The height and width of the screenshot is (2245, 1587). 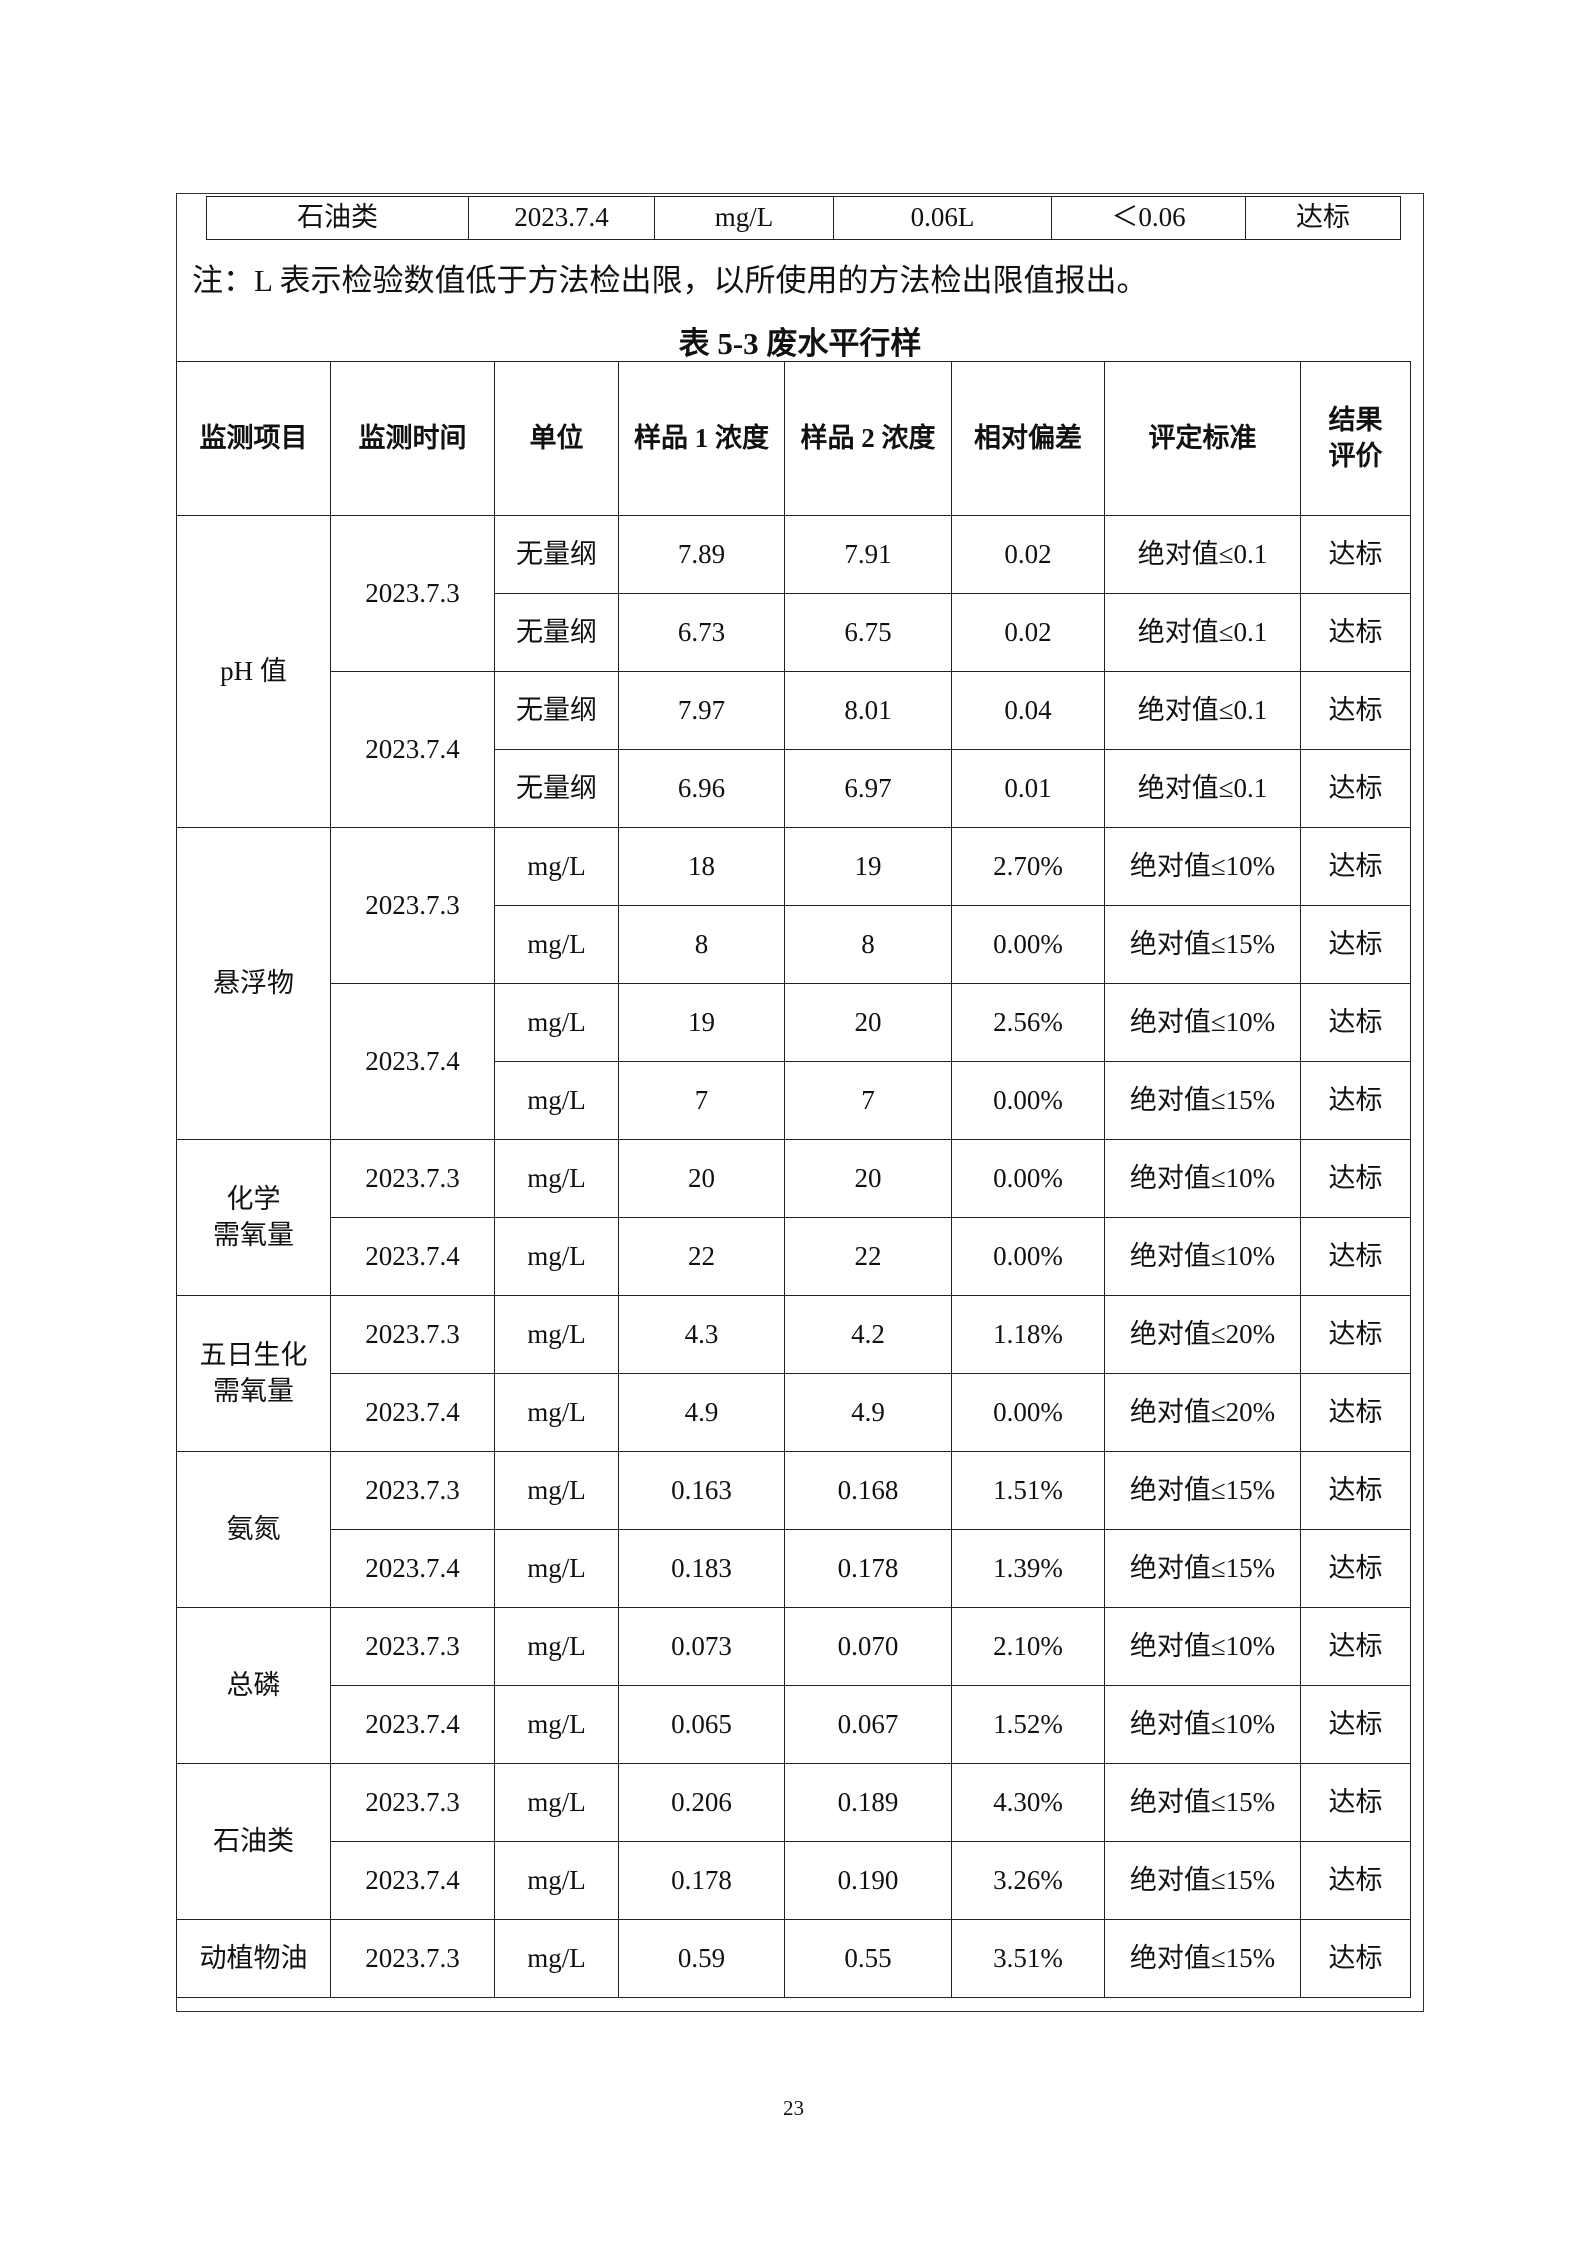 What do you see at coordinates (868, 1958) in the screenshot?
I see `sample2-cell: 0.55` at bounding box center [868, 1958].